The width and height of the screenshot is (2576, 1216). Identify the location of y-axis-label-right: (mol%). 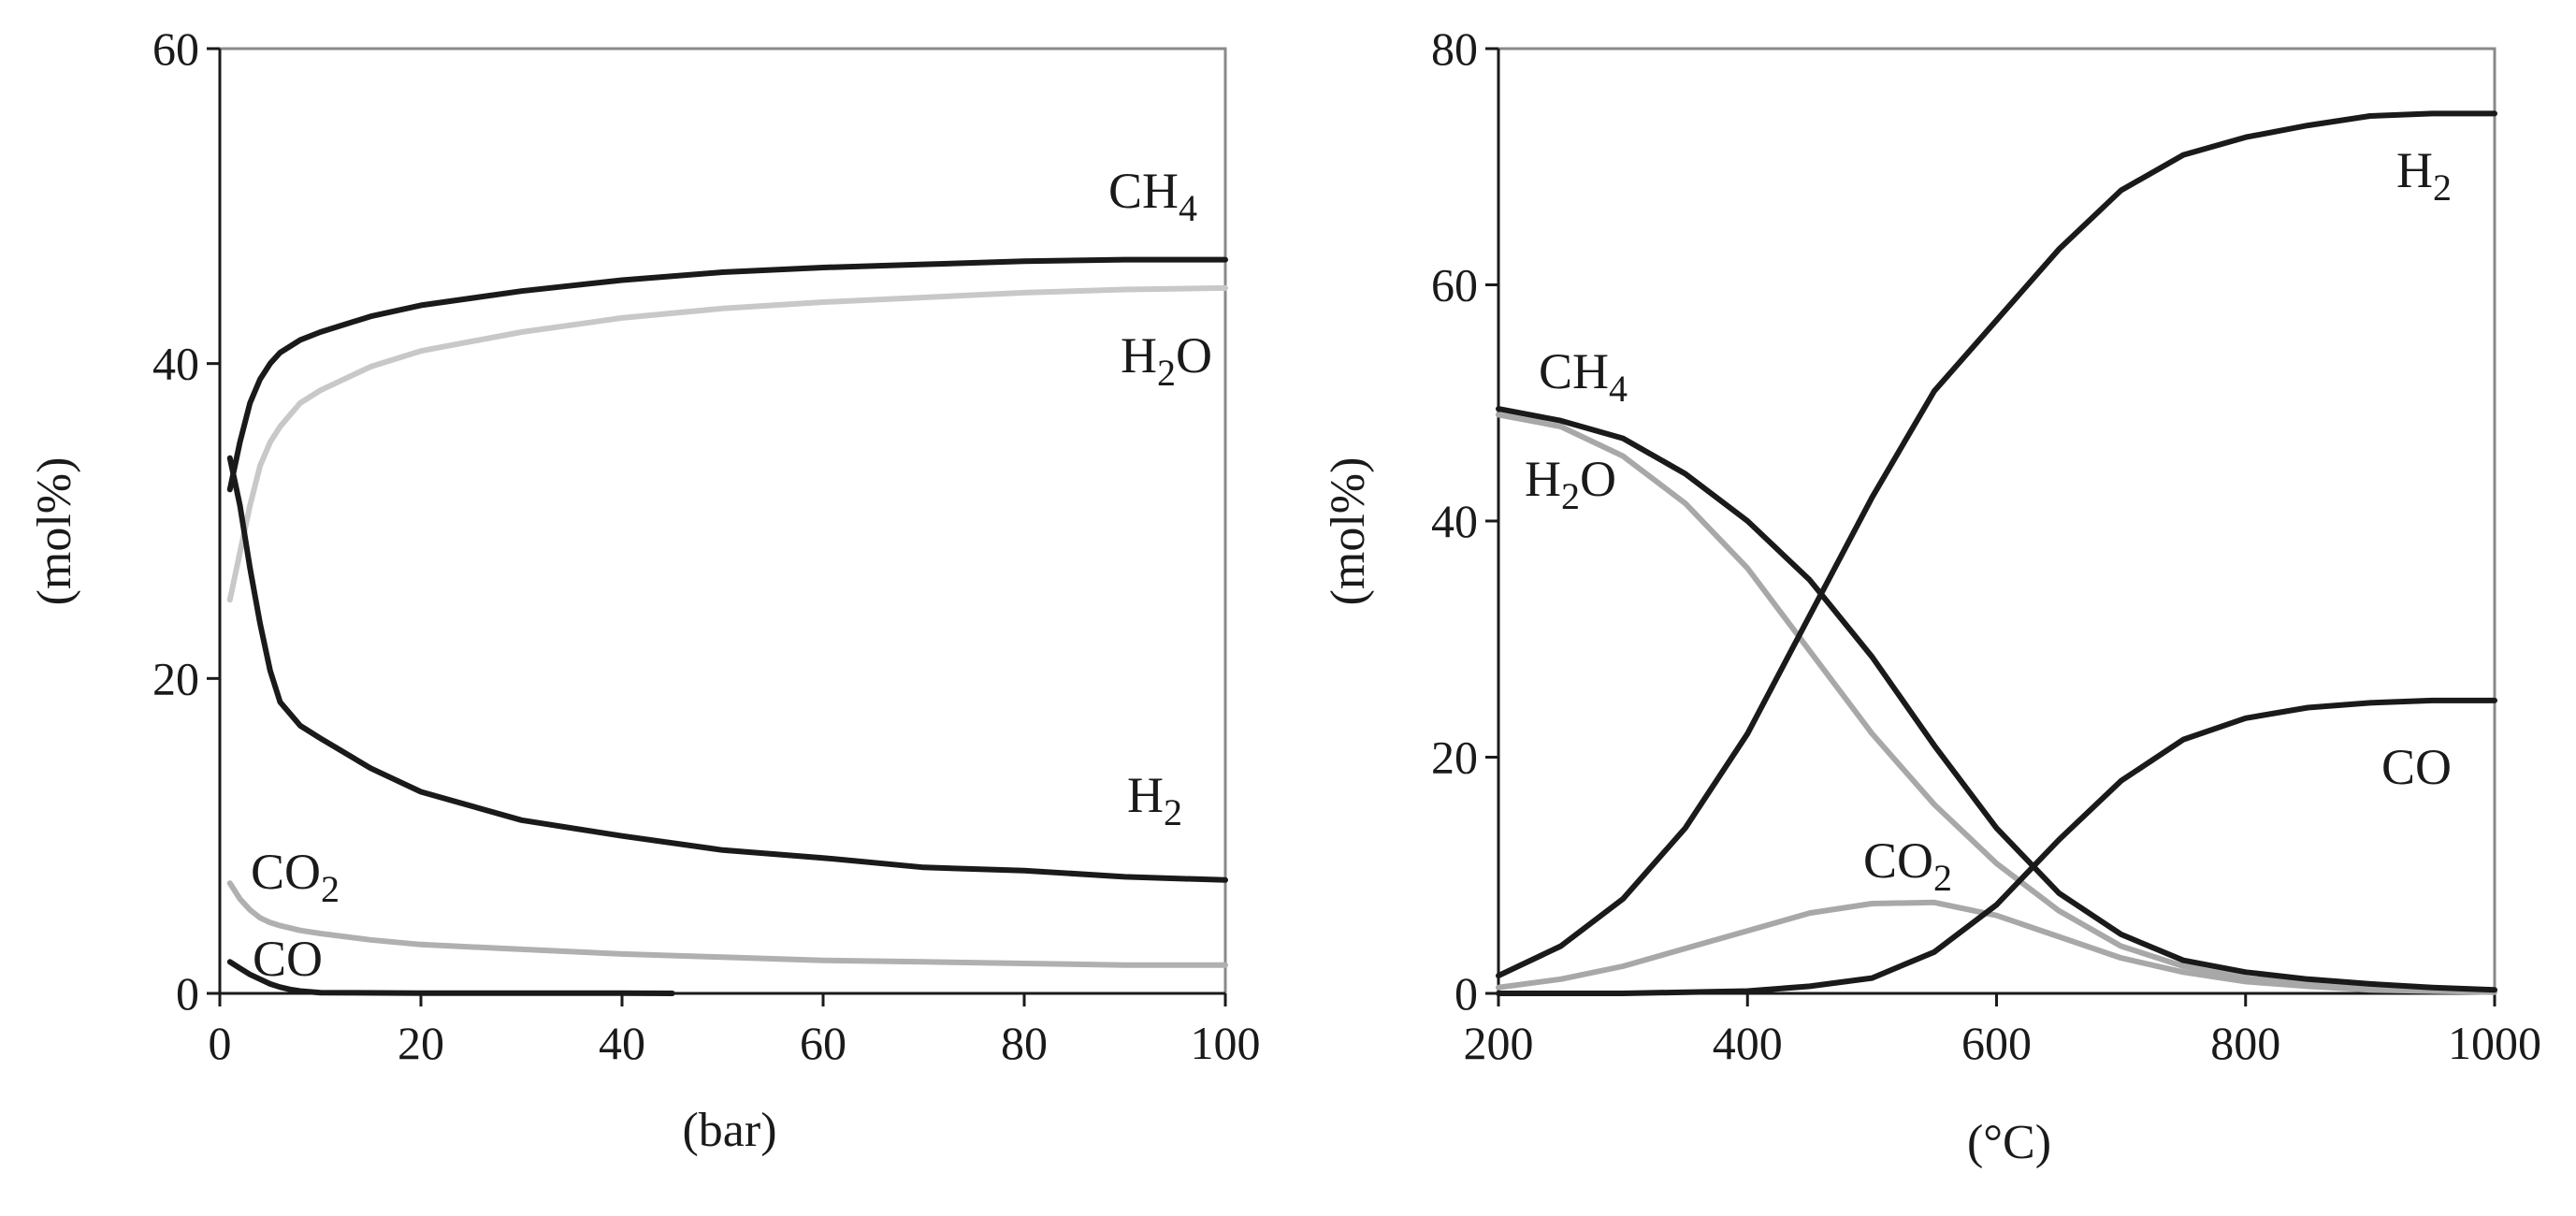
(1348, 531).